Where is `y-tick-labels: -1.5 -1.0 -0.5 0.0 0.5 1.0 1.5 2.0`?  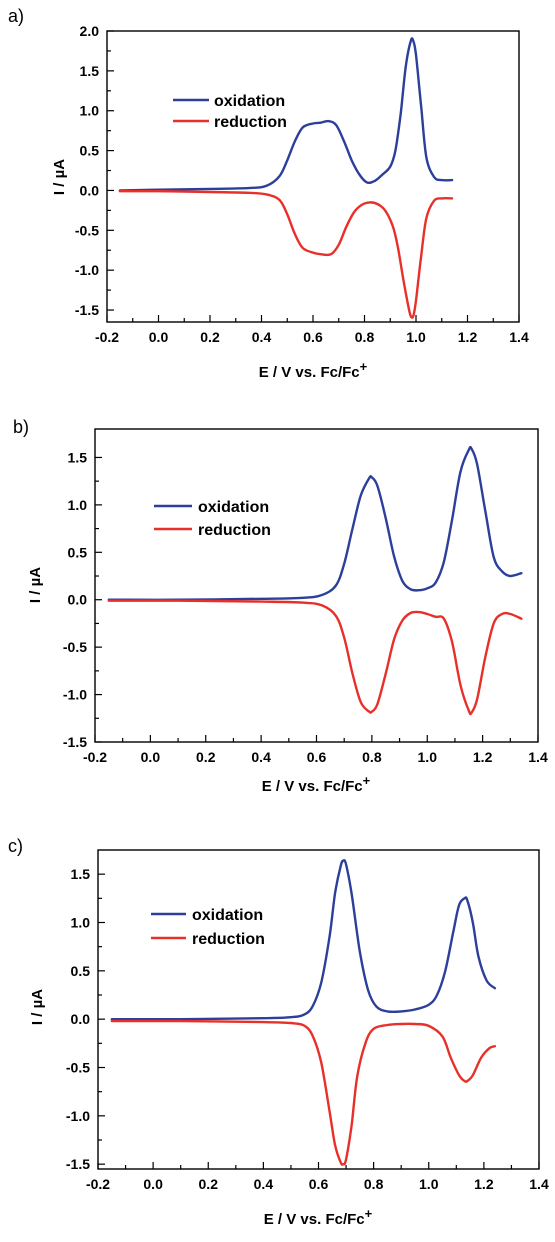
y-tick-labels: -1.5 -1.0 -0.5 0.0 0.5 1.0 1.5 2.0 is located at coordinates (87, 170).